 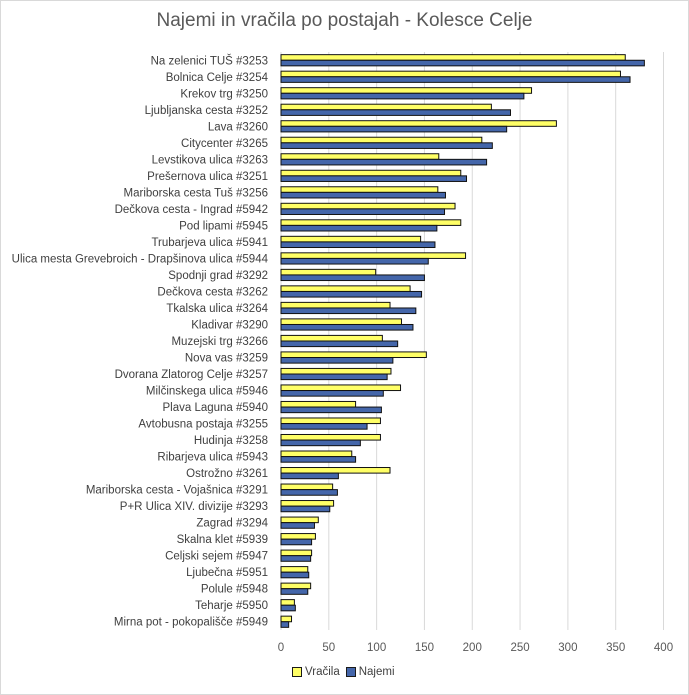 I want to click on category-label: Plava Laguna #5940, so click(x=215, y=408).